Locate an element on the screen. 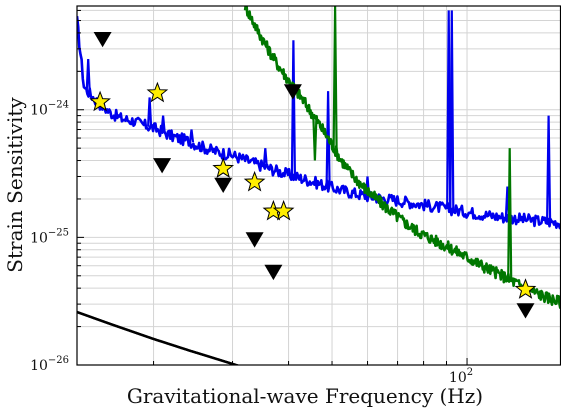  series-2-line is located at coordinates (159, 337).